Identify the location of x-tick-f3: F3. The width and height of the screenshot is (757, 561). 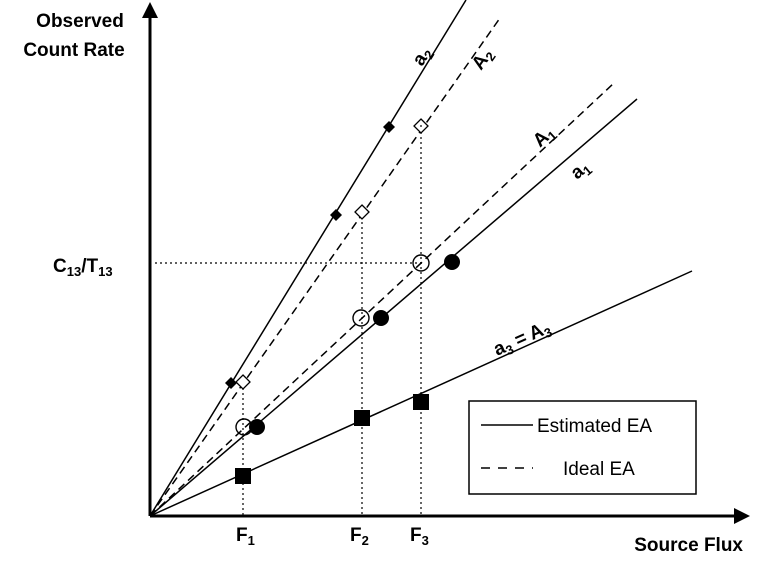
(419, 536).